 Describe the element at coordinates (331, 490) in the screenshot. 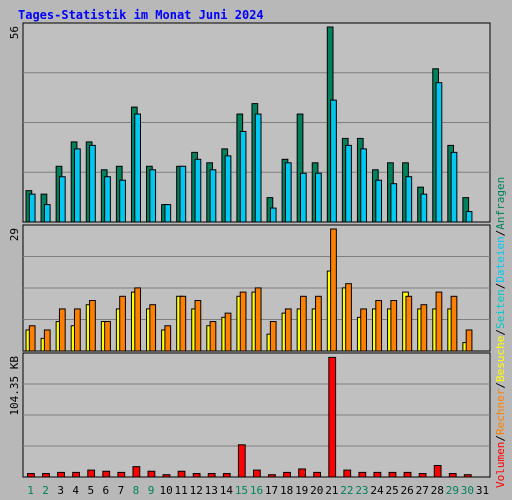

I see `x-tick-label-day-21: 21` at that location.